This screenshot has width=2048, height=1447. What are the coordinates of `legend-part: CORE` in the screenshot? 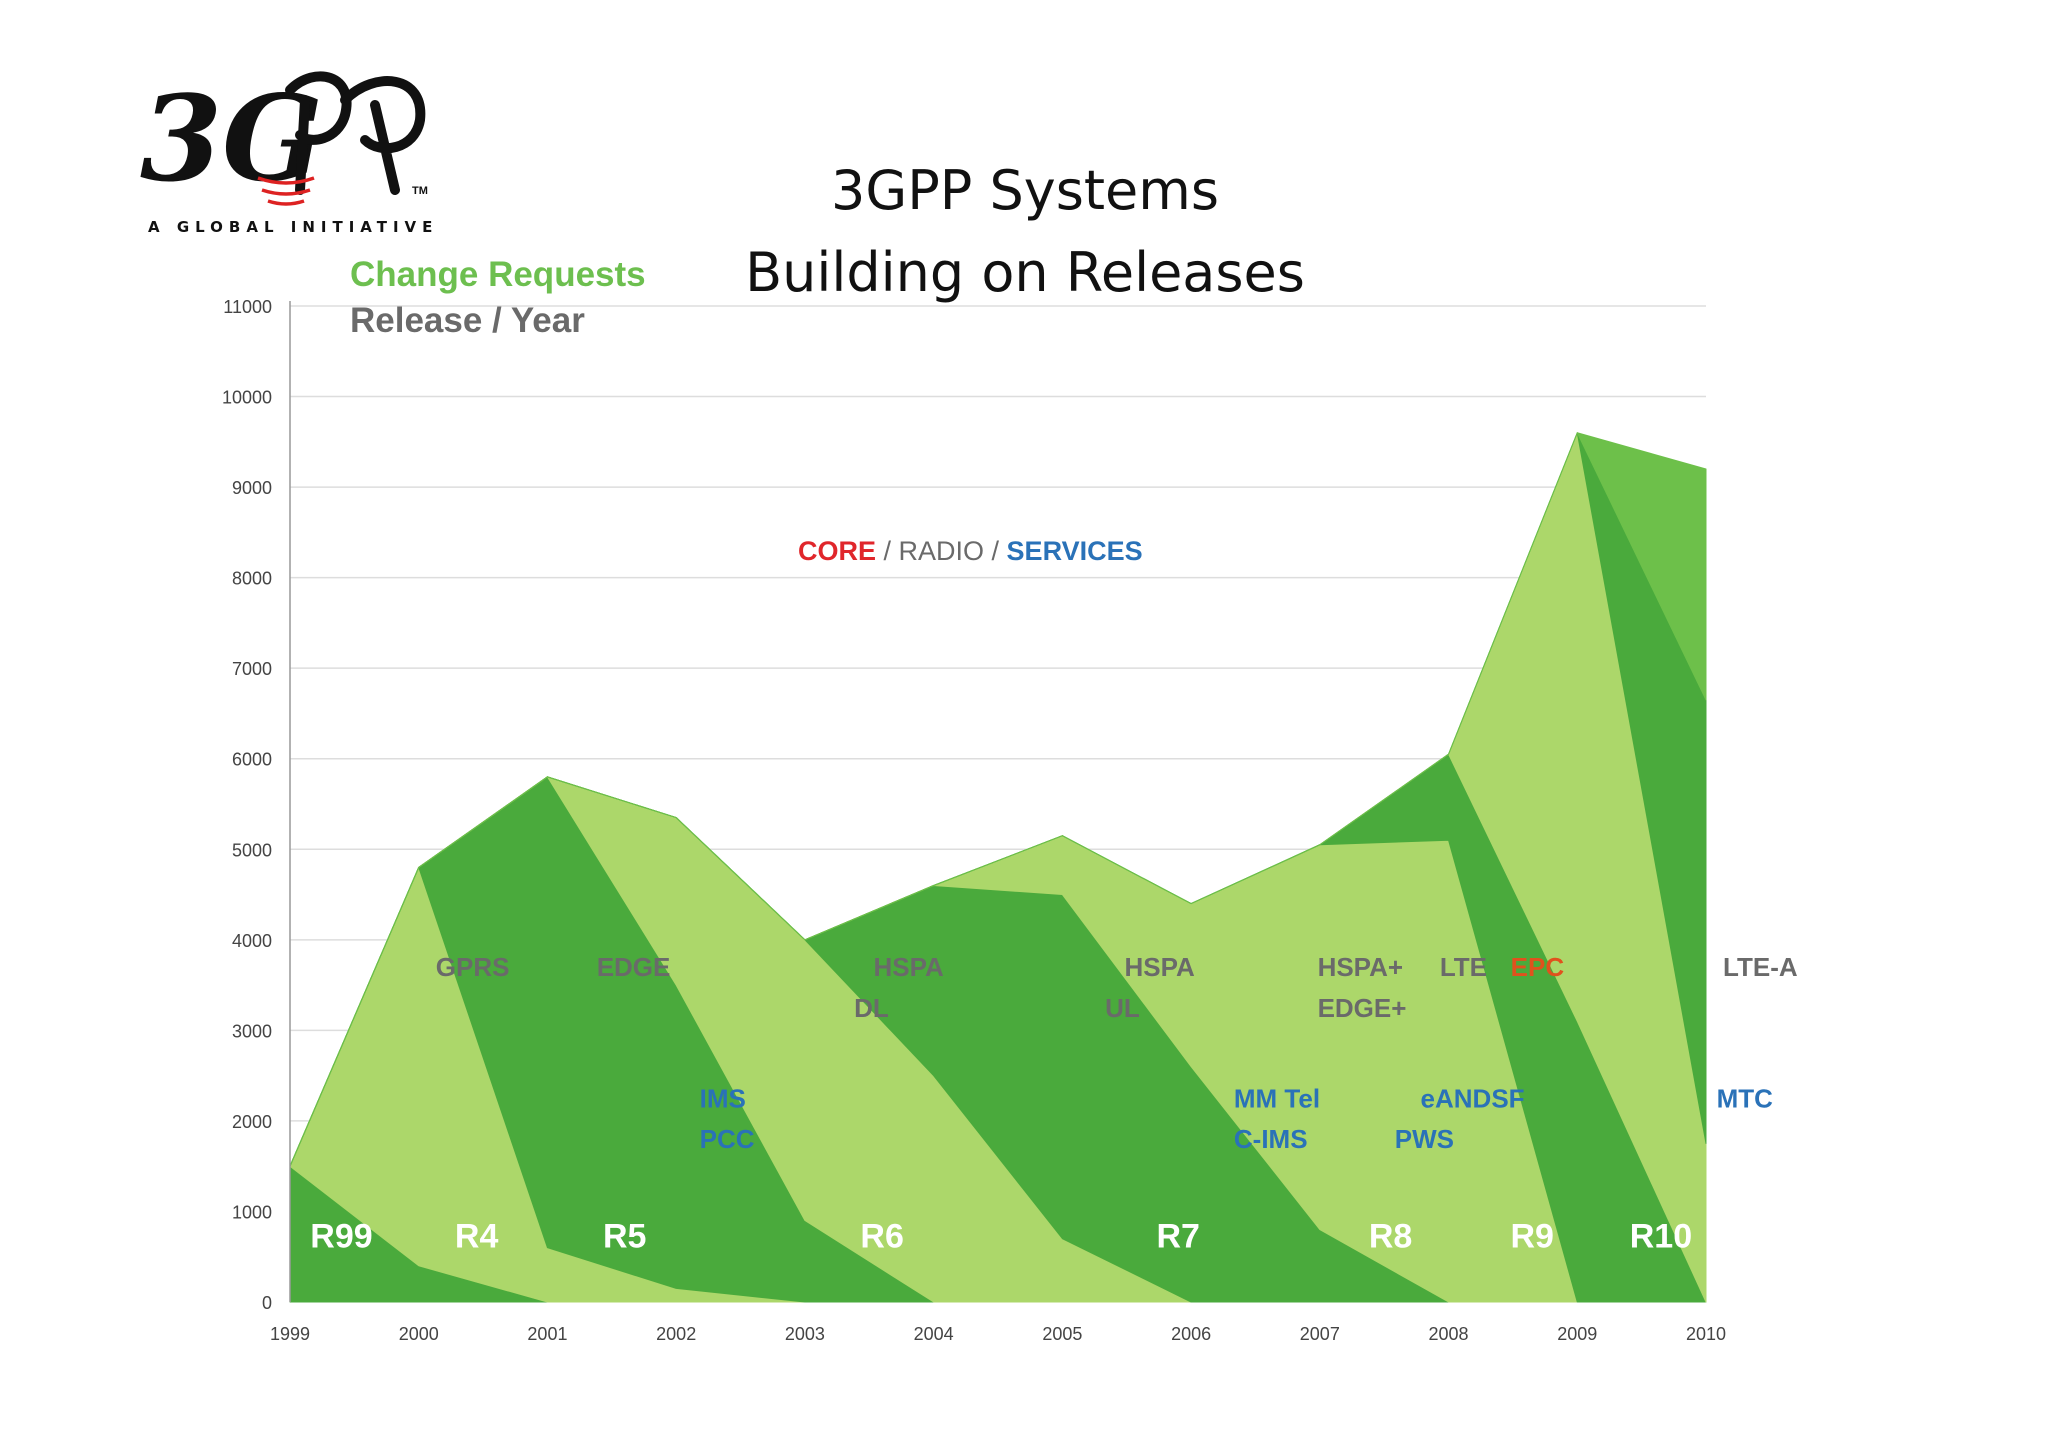 It's located at (837, 551).